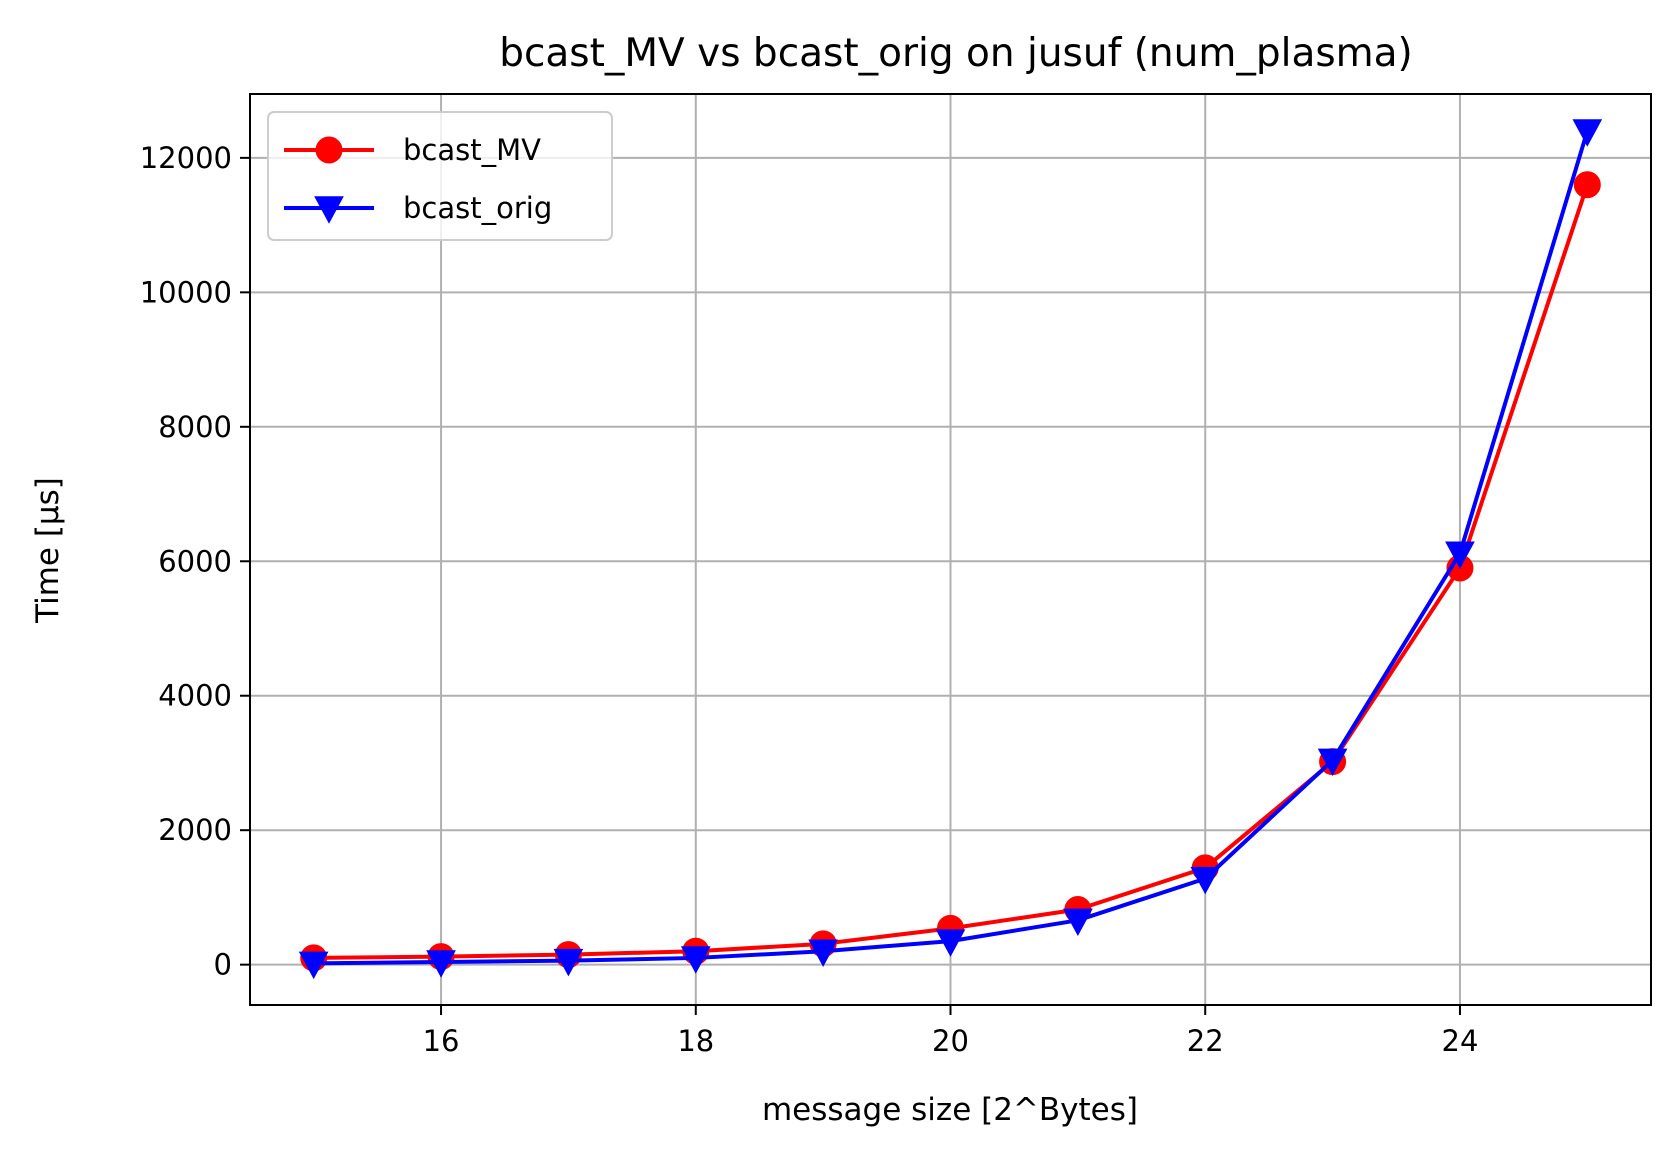 The image size is (1673, 1154). I want to click on legend: bcast_MV bcast_orig, so click(440, 176).